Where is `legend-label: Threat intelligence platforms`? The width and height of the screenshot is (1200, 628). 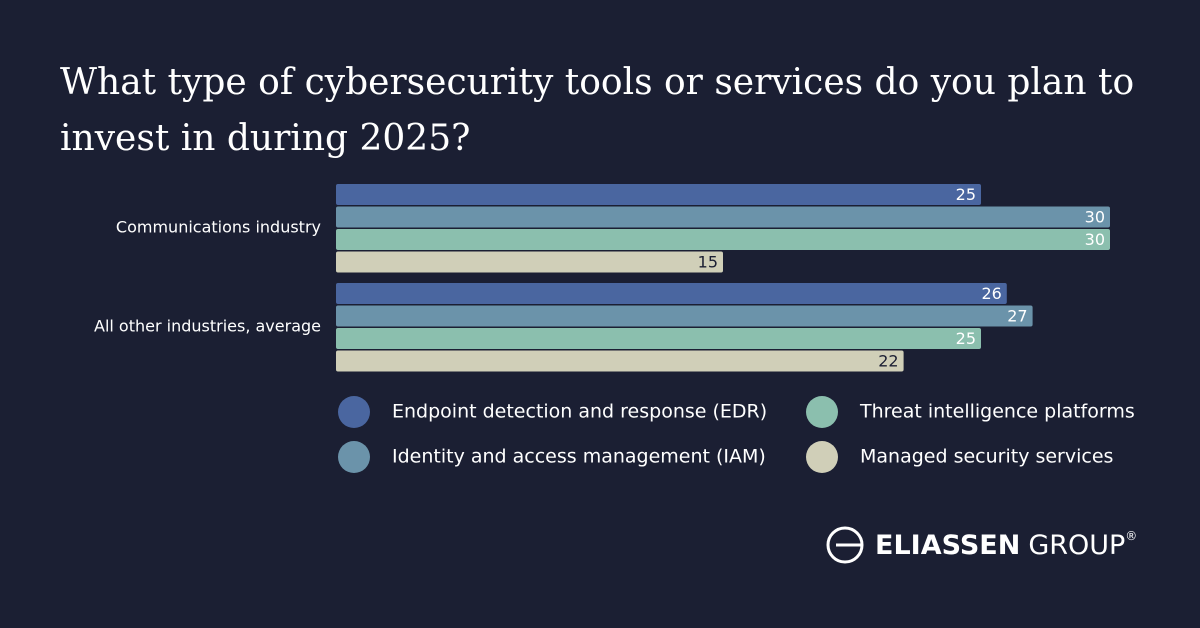
legend-label: Threat intelligence platforms is located at coordinates (997, 412).